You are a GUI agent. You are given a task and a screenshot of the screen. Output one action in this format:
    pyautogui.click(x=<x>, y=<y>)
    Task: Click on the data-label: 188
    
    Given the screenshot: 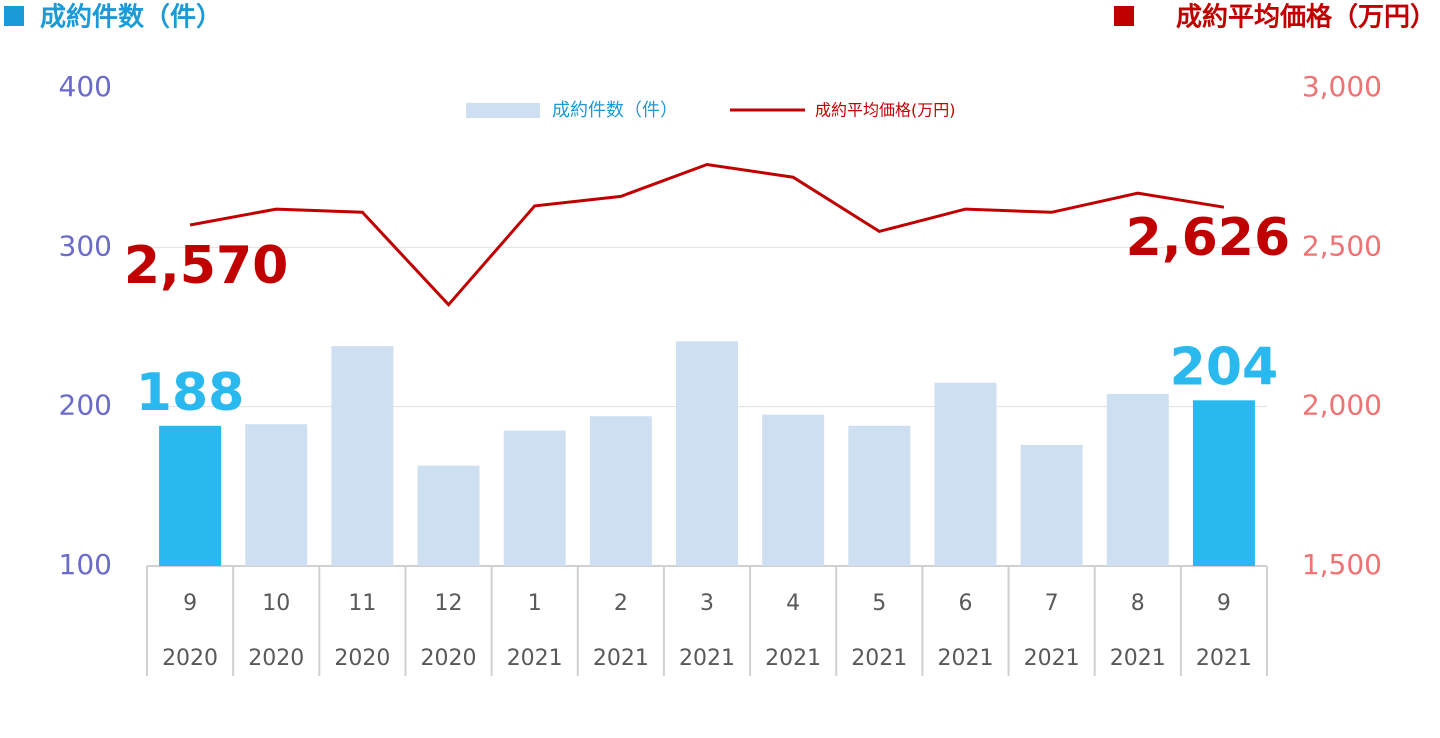 What is the action you would take?
    pyautogui.click(x=190, y=393)
    